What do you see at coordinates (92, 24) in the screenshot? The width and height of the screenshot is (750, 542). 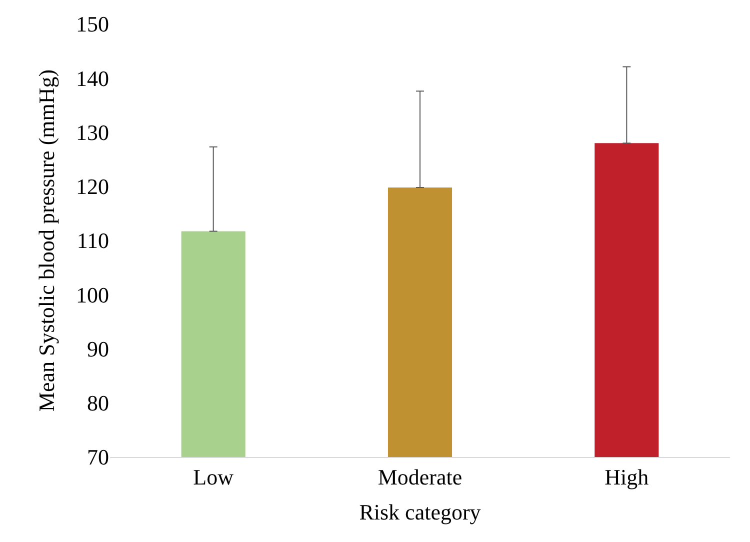 I see `y-tick-label: 150` at bounding box center [92, 24].